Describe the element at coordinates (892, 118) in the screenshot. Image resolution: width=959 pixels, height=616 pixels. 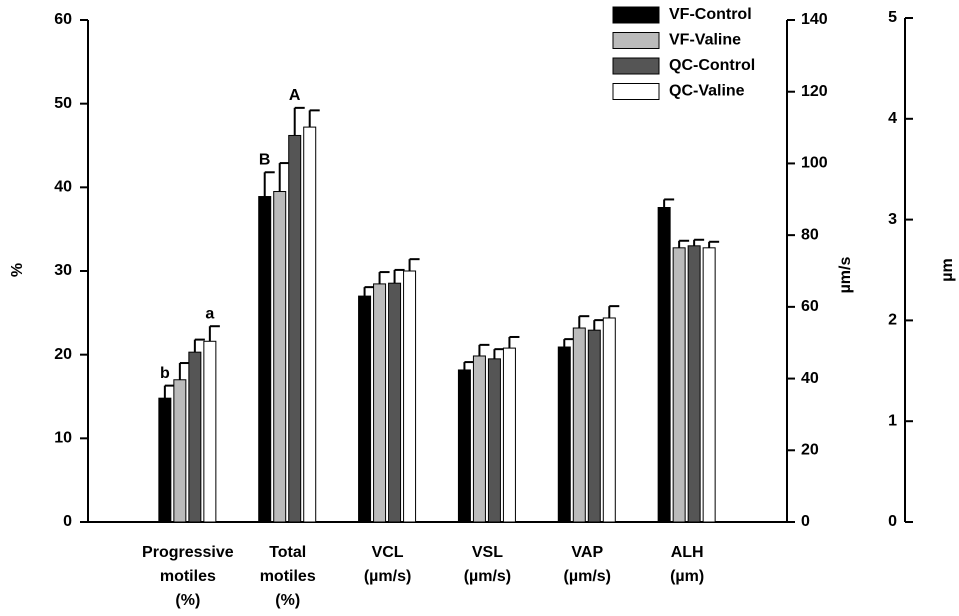
I see `y3-tick-label: 4` at that location.